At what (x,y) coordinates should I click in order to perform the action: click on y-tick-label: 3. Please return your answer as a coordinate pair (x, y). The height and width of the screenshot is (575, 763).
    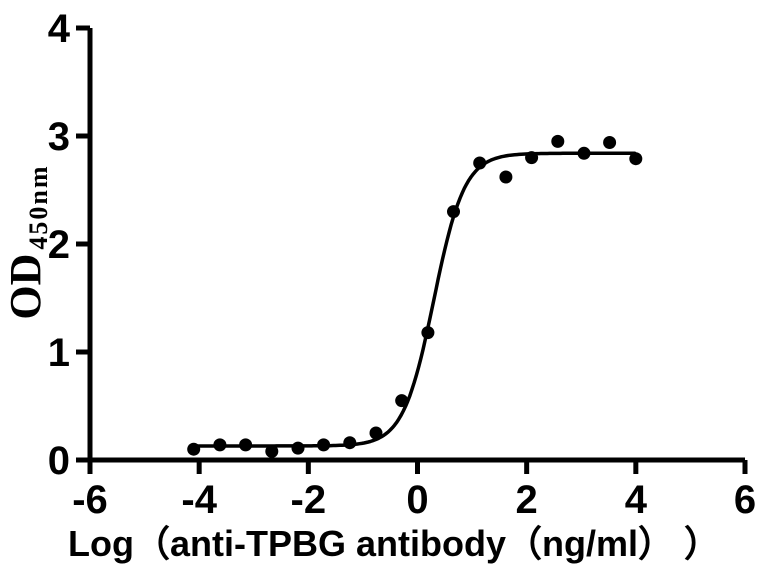
    Looking at the image, I should click on (59, 137).